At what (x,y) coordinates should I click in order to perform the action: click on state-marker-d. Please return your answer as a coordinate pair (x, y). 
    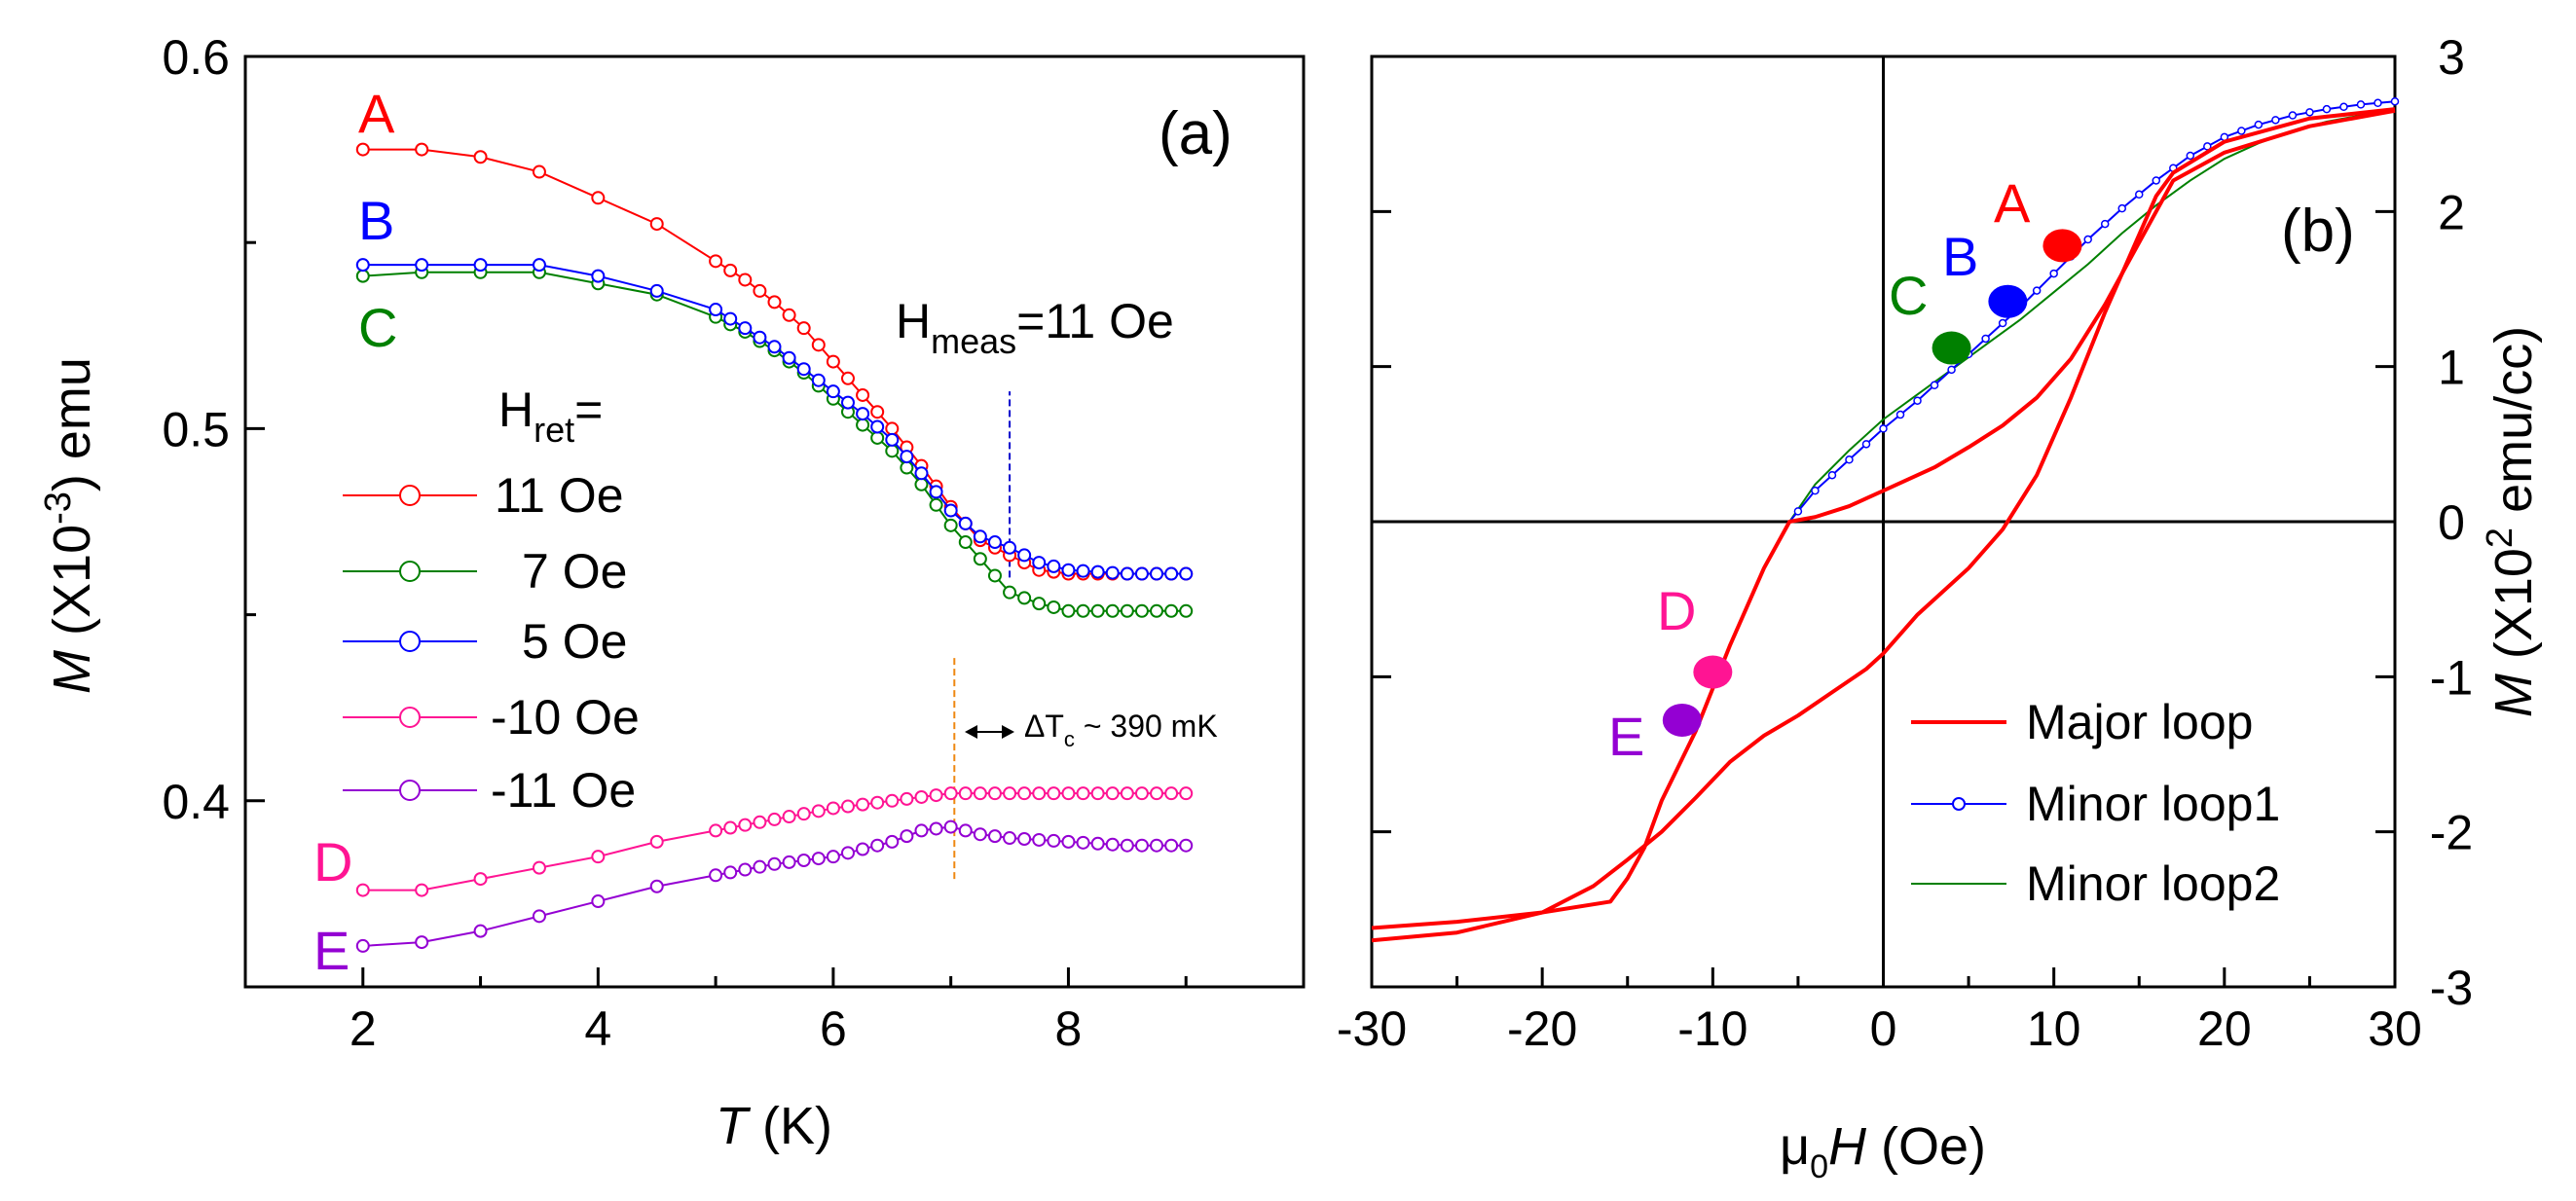
    Looking at the image, I should click on (1713, 672).